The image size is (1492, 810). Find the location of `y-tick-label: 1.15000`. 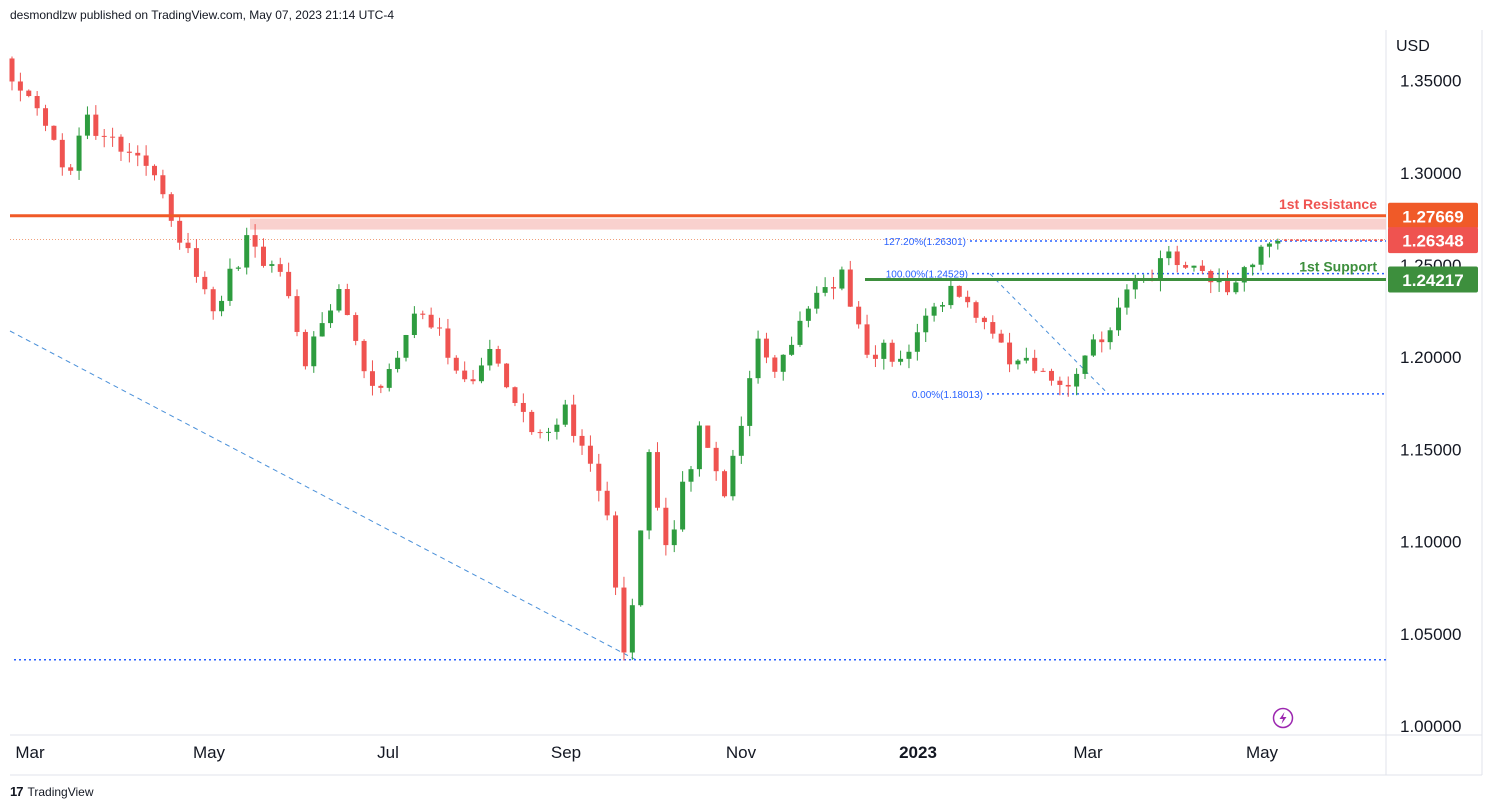

y-tick-label: 1.15000 is located at coordinates (1430, 449).